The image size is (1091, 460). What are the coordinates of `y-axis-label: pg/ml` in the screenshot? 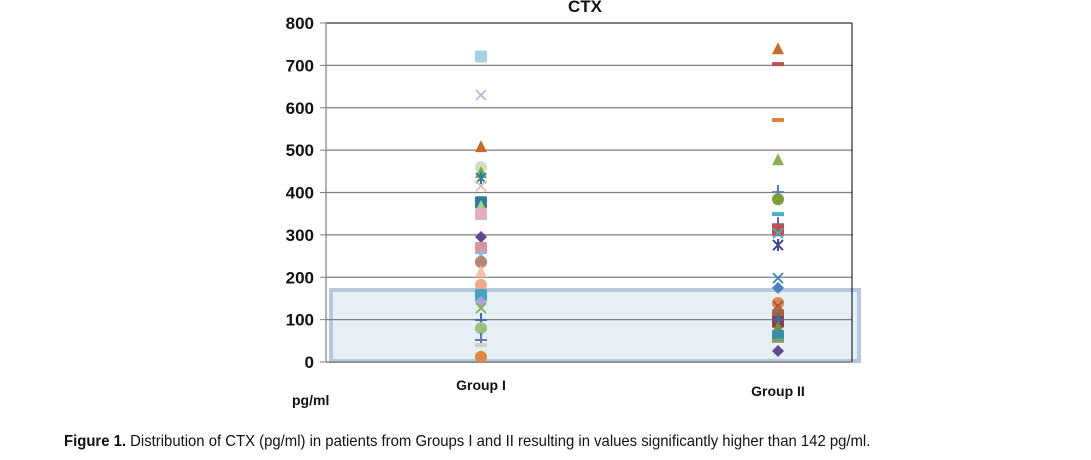 It's located at (310, 400).